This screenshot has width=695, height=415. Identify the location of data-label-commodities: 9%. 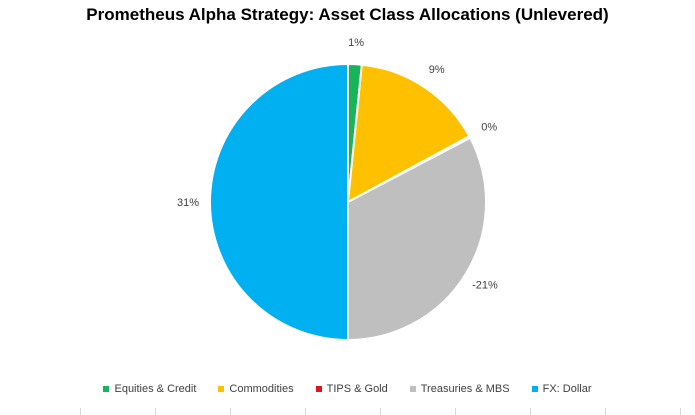
(437, 70).